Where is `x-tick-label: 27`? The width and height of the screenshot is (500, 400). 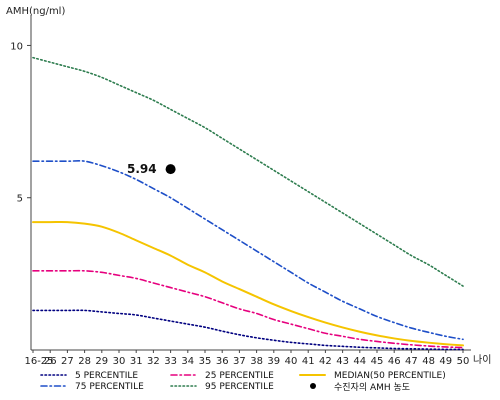 x-tick-label: 27 is located at coordinates (67, 361).